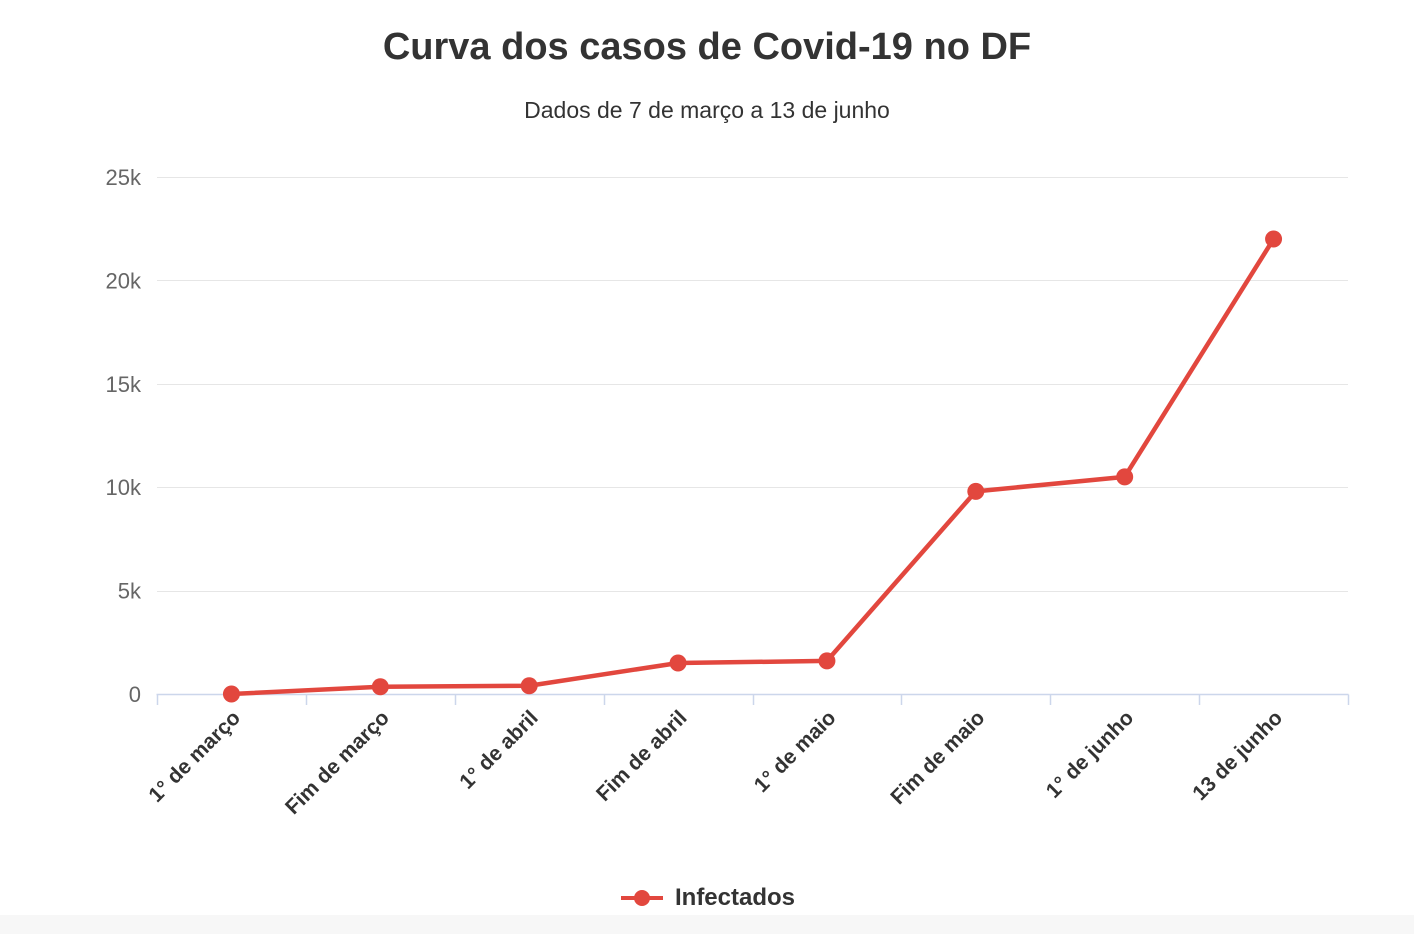 Image resolution: width=1414 pixels, height=934 pixels. I want to click on svg-text: Fim de abril, so click(642, 756).